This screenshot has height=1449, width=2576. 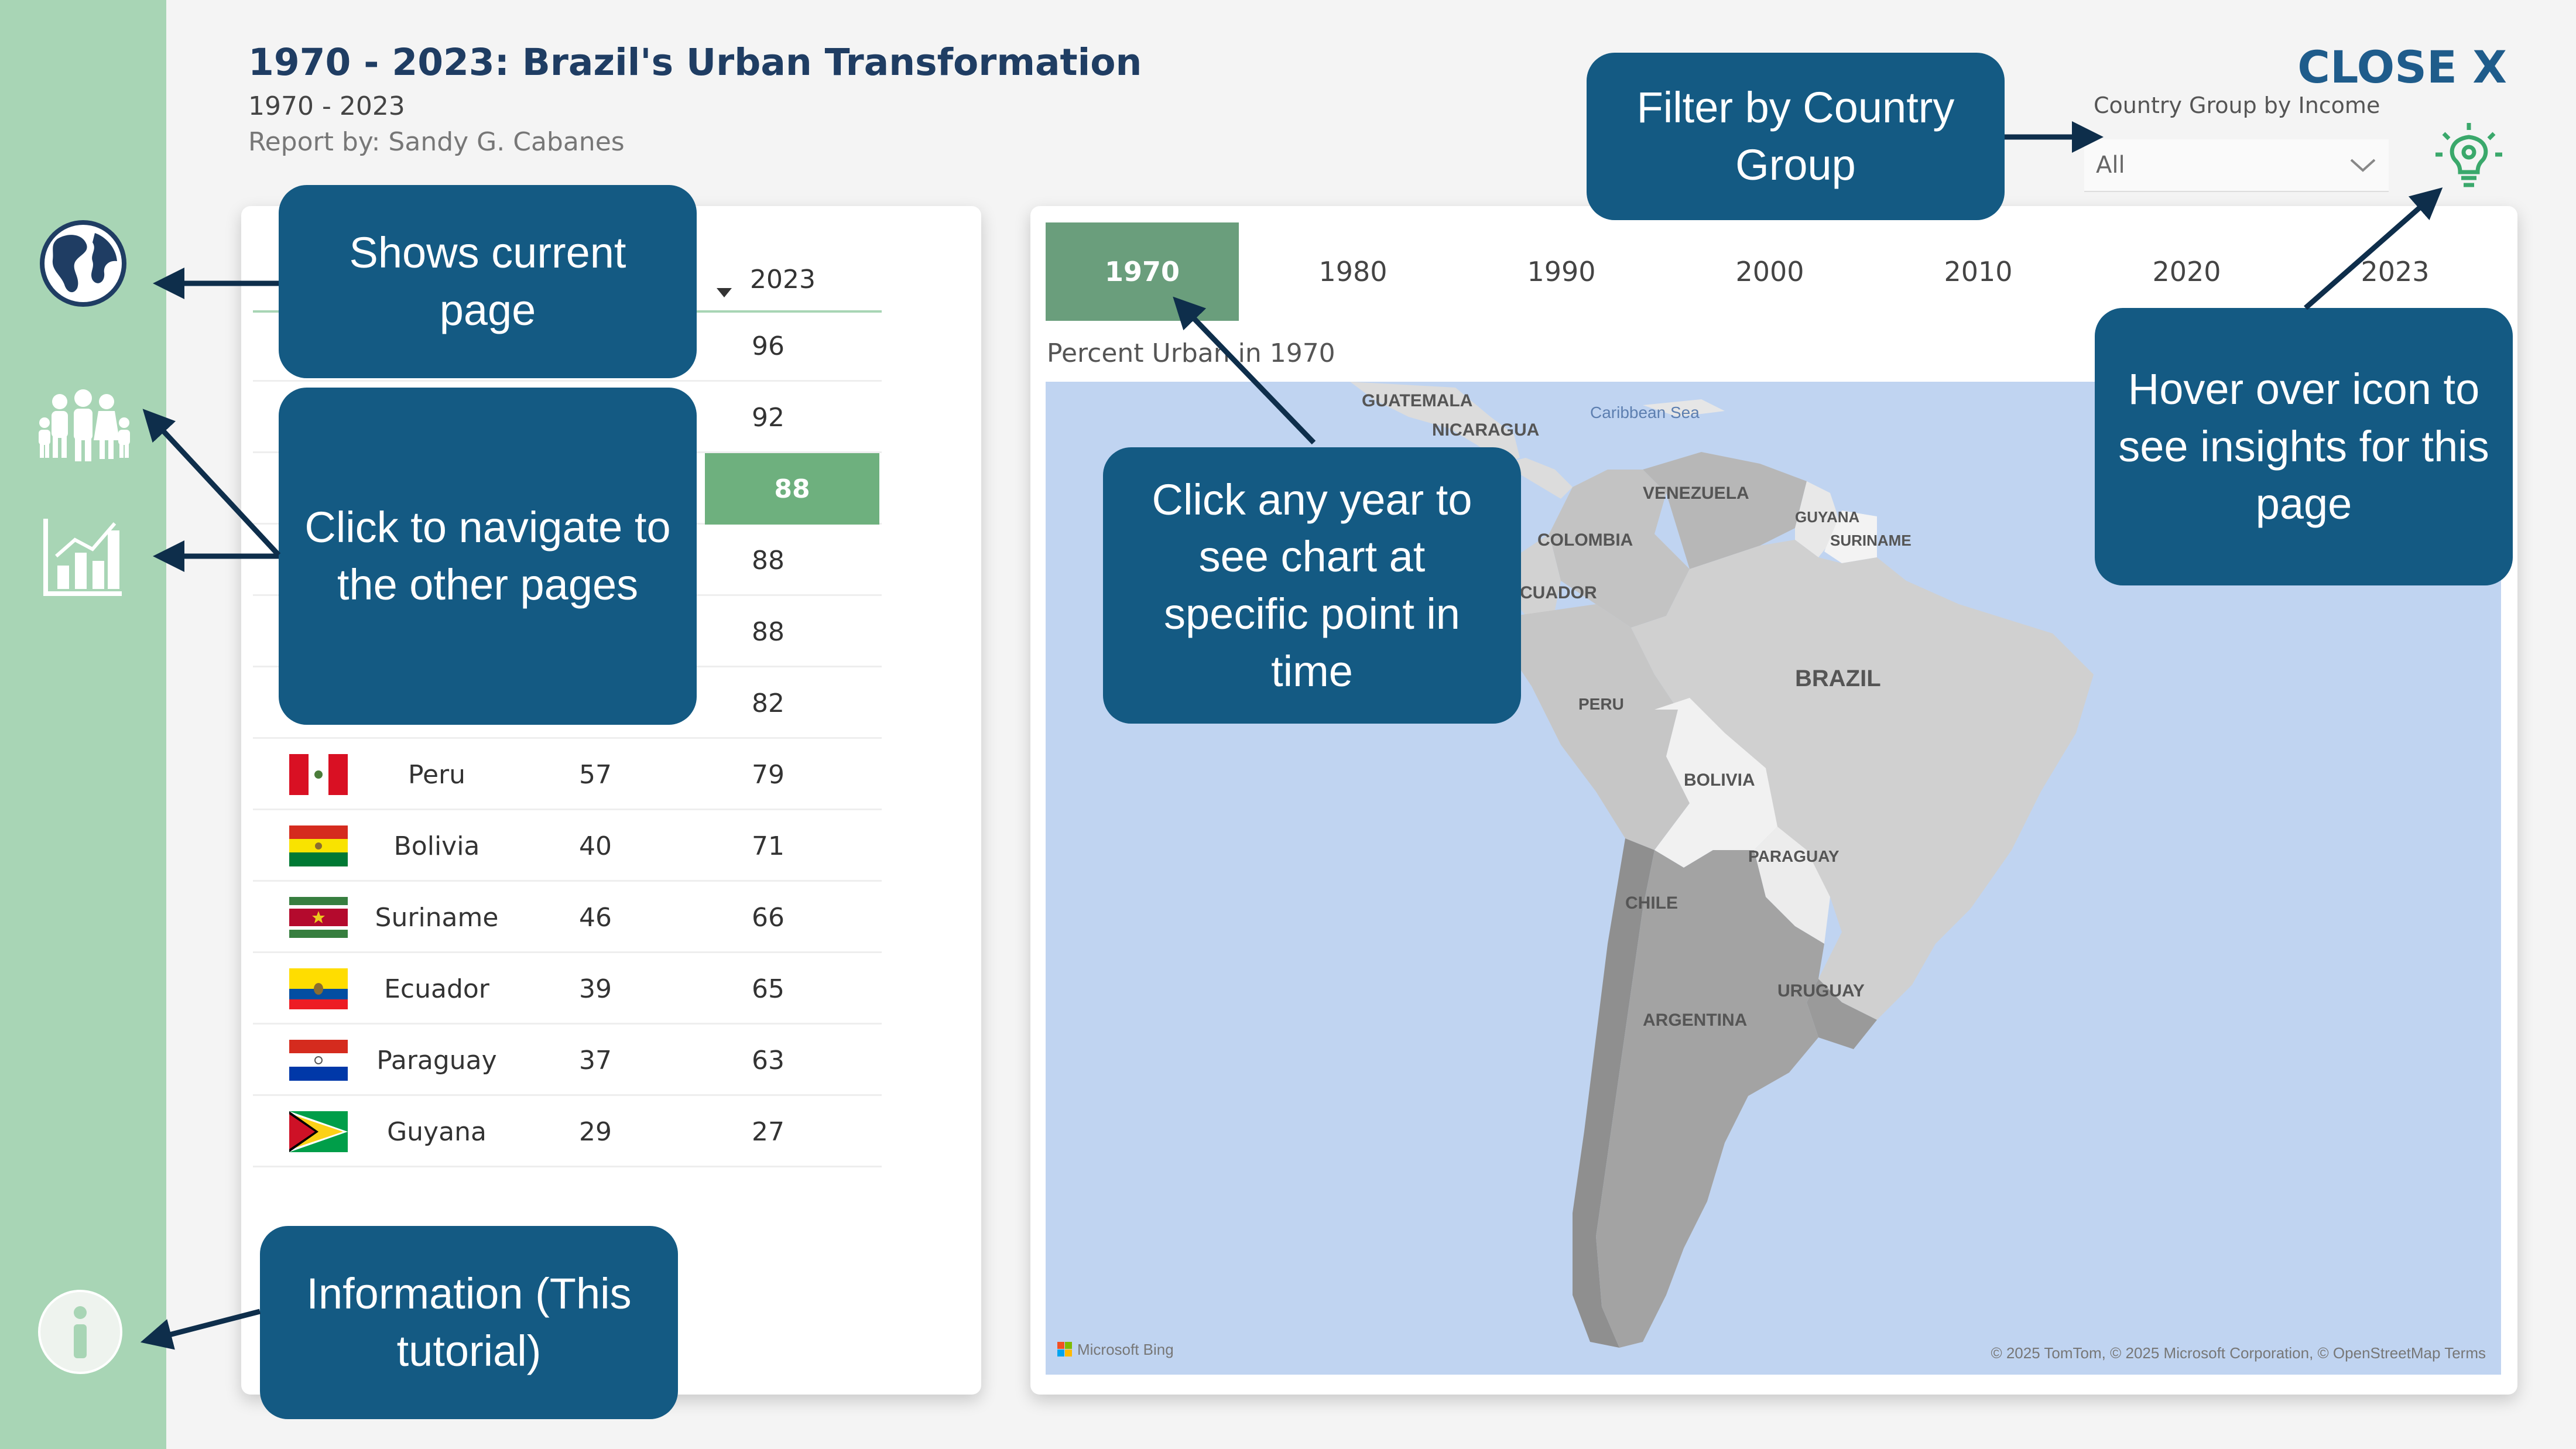 What do you see at coordinates (1821, 991) in the screenshot?
I see `map-label-uruguay: URUGUAY` at bounding box center [1821, 991].